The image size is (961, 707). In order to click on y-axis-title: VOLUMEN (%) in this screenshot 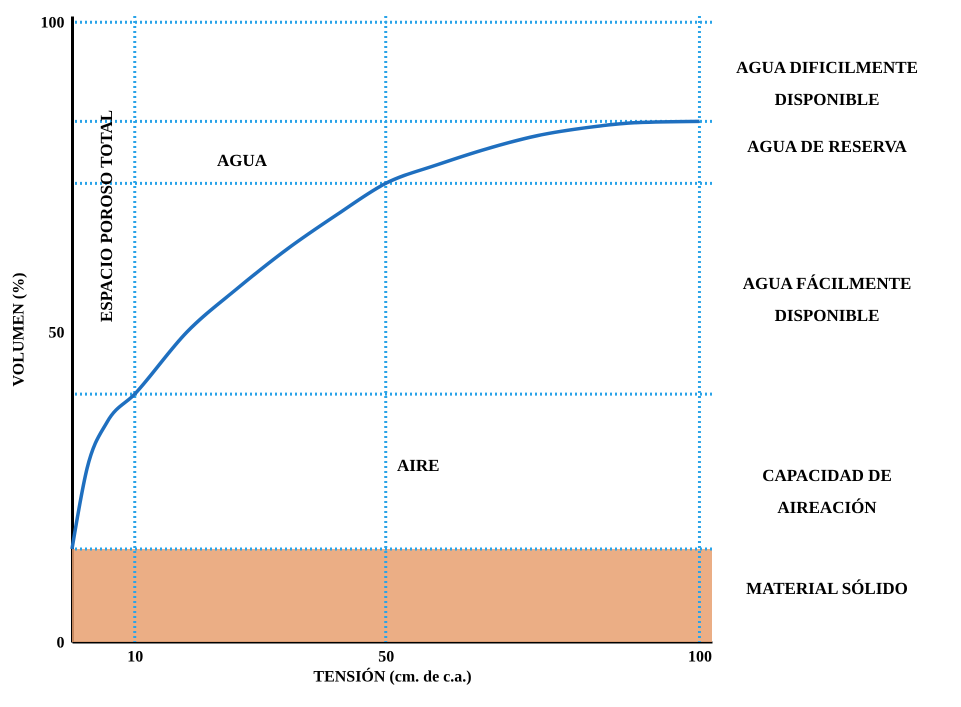, I will do `click(19, 329)`.